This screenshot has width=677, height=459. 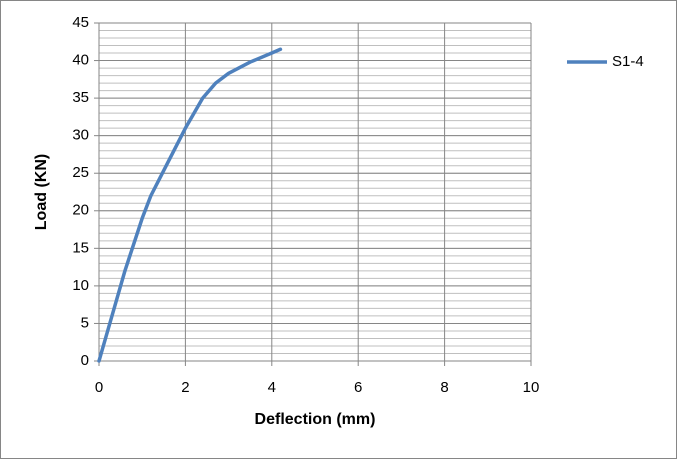 What do you see at coordinates (80, 247) in the screenshot?
I see `y-tick-label: 15` at bounding box center [80, 247].